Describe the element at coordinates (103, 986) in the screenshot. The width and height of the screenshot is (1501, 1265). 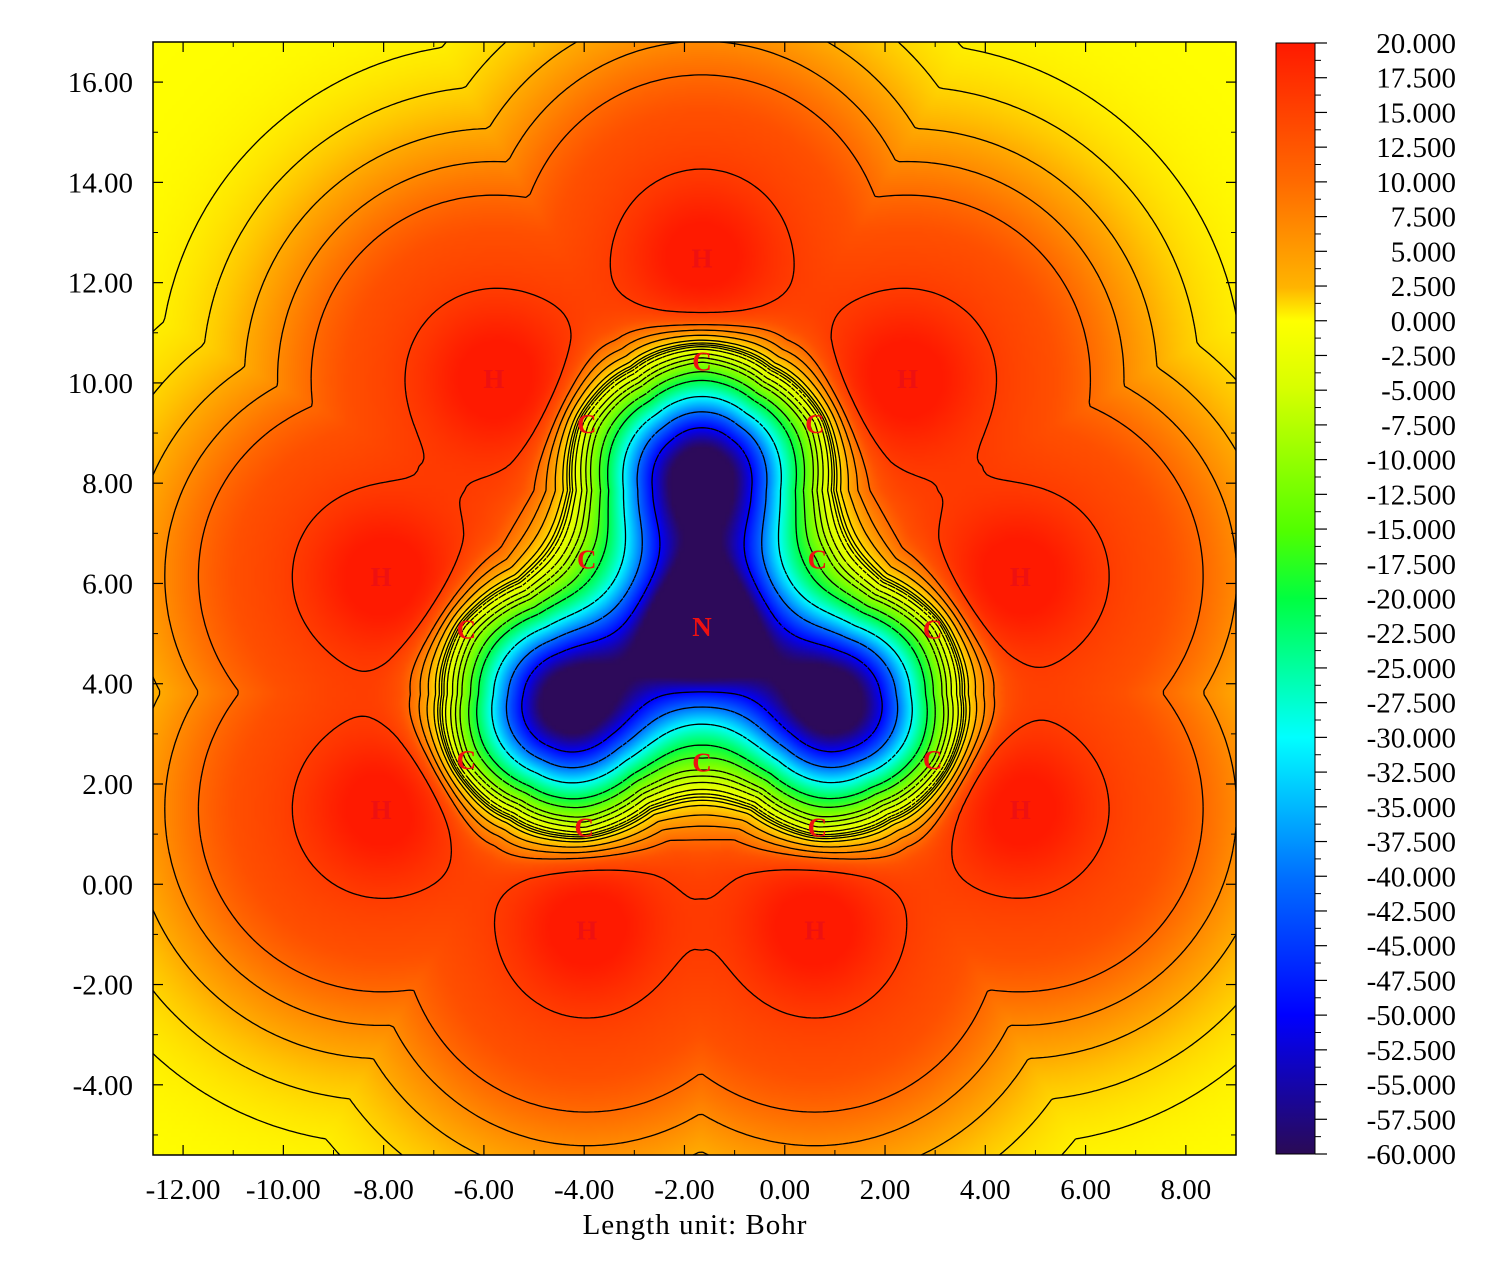
I see `y-tick-label: -2.00` at that location.